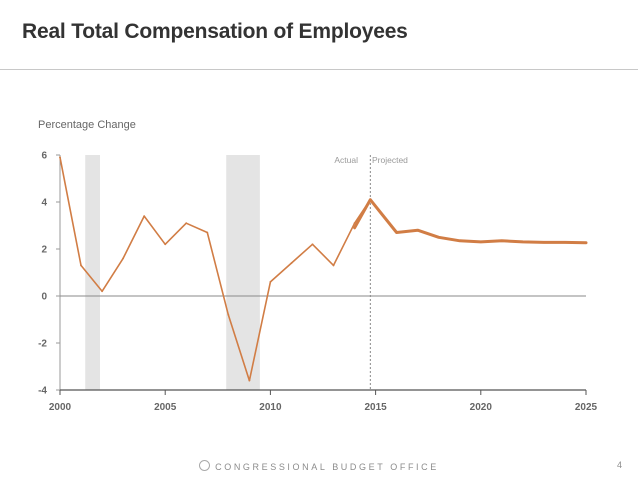 The image size is (638, 479). What do you see at coordinates (375, 407) in the screenshot?
I see `x-tick-label: 2015` at bounding box center [375, 407].